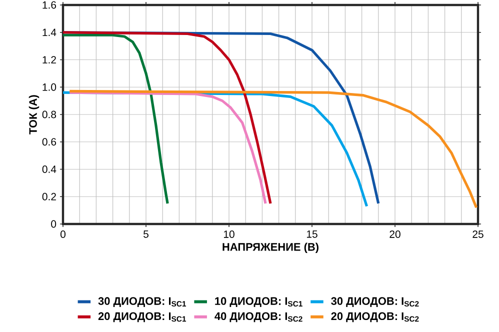 This screenshot has height=332, width=499. What do you see at coordinates (63, 234) in the screenshot?
I see `x-tick-label: 0` at bounding box center [63, 234].